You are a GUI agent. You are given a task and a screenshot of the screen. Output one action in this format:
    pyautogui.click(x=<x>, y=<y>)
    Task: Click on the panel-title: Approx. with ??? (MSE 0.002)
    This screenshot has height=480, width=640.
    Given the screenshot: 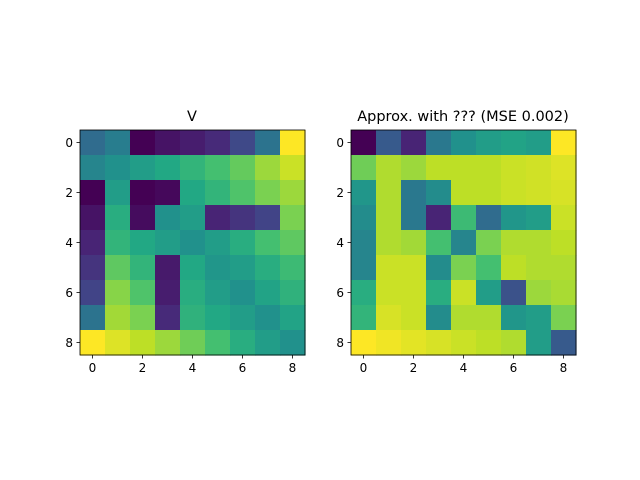 What is the action you would take?
    pyautogui.click(x=463, y=117)
    